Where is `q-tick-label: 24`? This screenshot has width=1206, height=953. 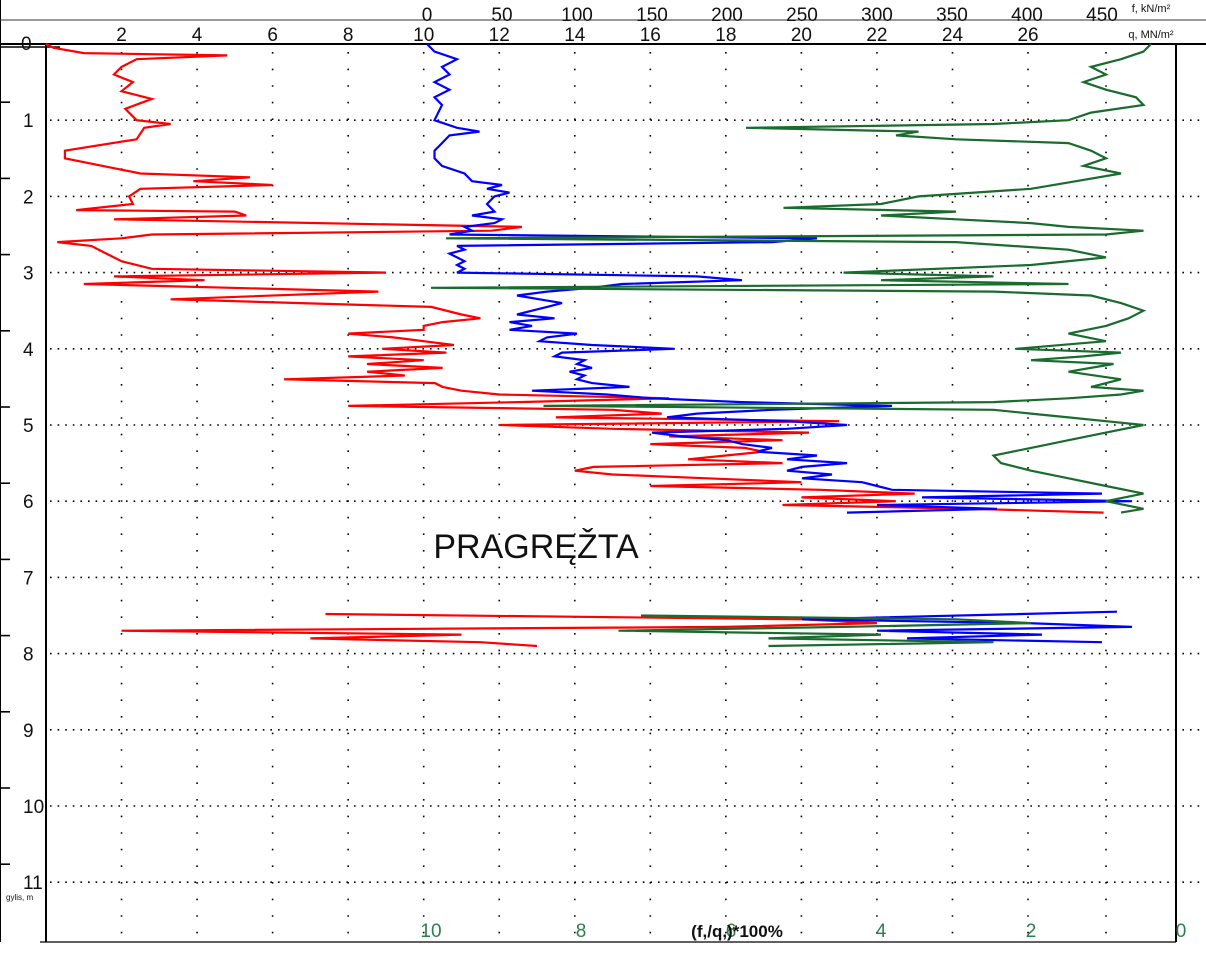
q-tick-label: 24 is located at coordinates (953, 35).